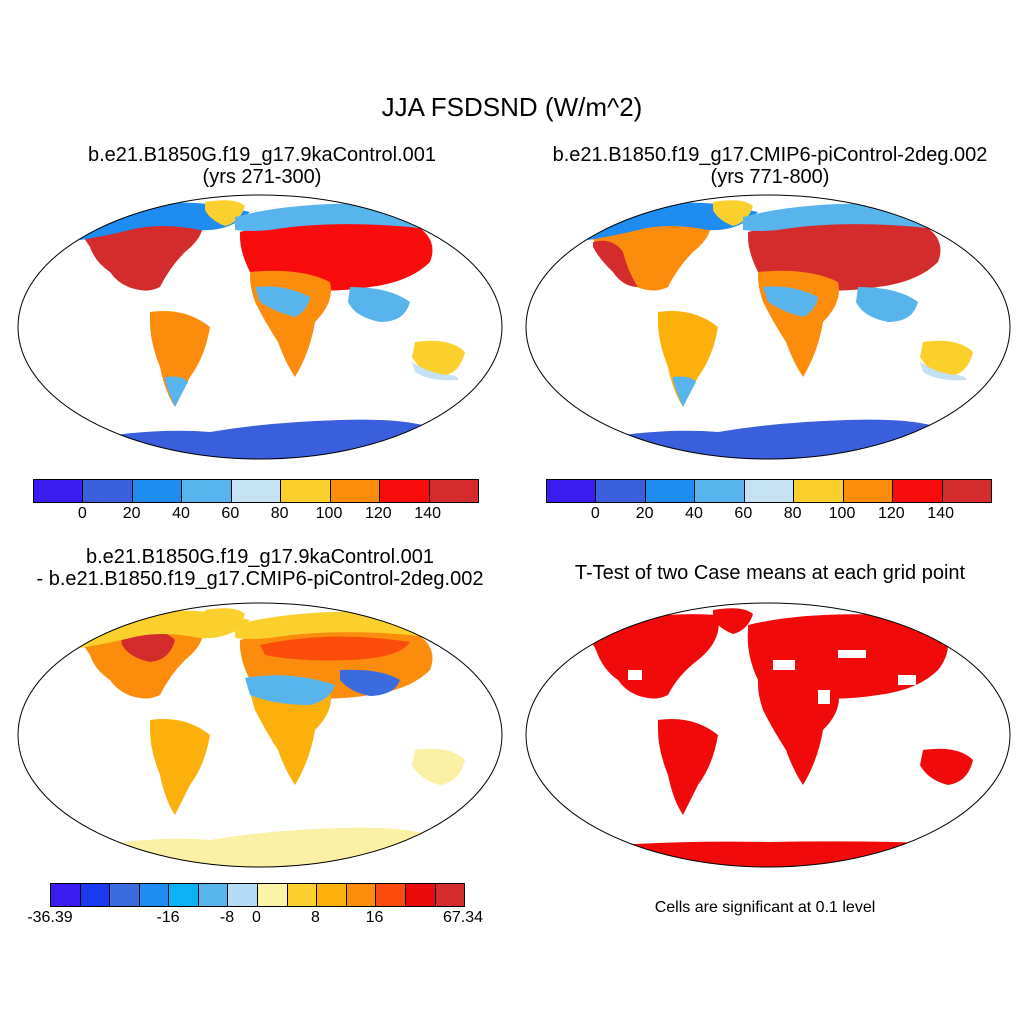 The image size is (1024, 1024). Describe the element at coordinates (260, 557) in the screenshot. I see `panel-3-title-line1: b.e21.B1850G.f19_g17.9kaControl.001` at that location.